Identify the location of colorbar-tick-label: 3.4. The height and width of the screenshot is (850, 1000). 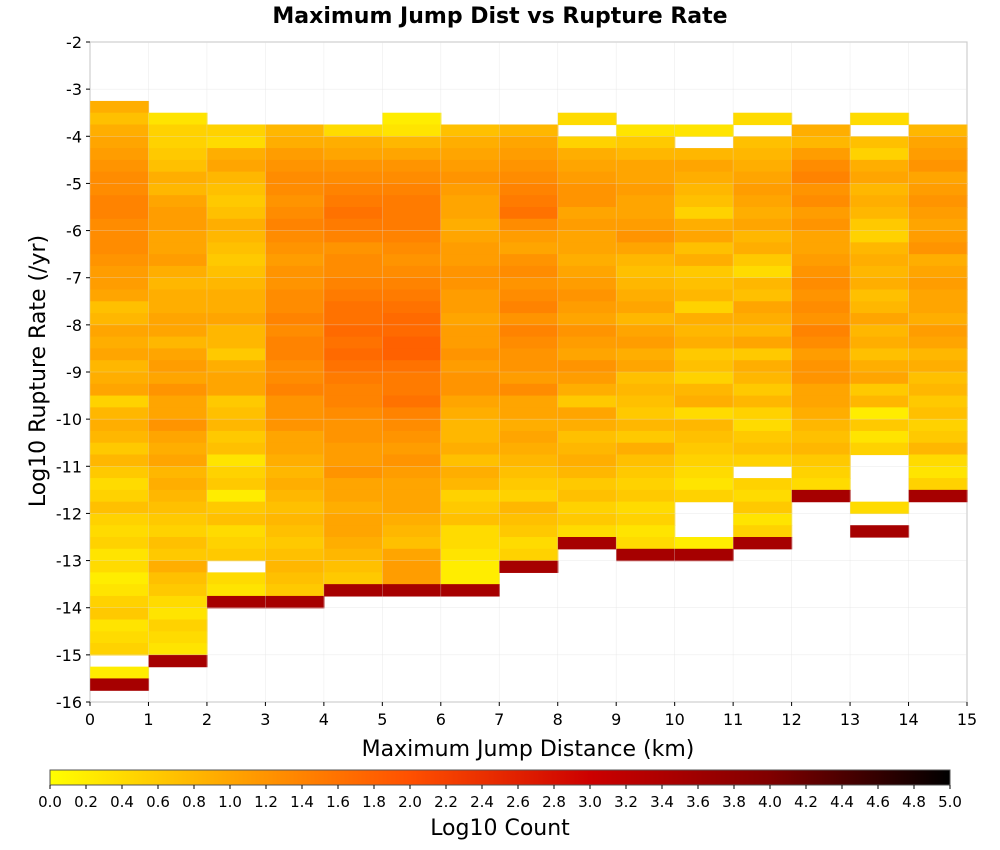
(662, 802).